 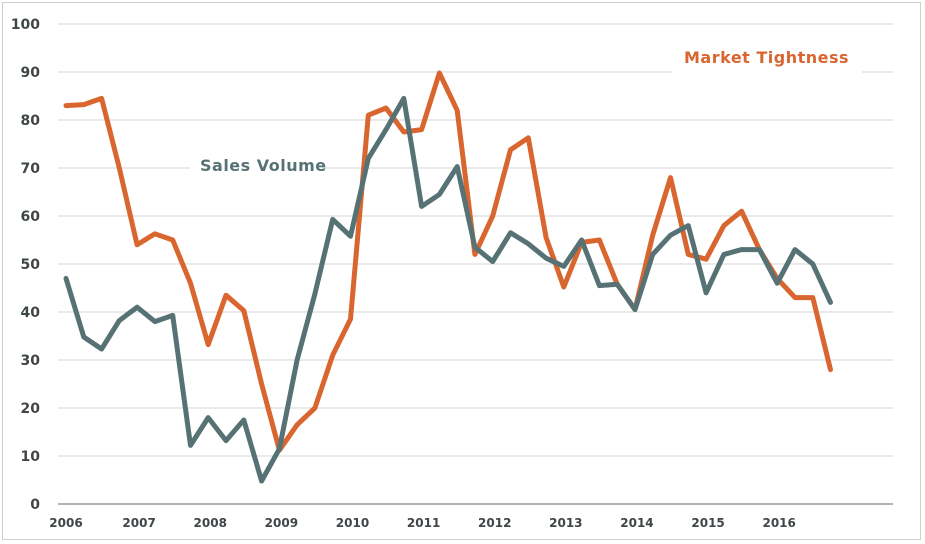 I want to click on y-tick-label: 0, so click(x=35, y=505).